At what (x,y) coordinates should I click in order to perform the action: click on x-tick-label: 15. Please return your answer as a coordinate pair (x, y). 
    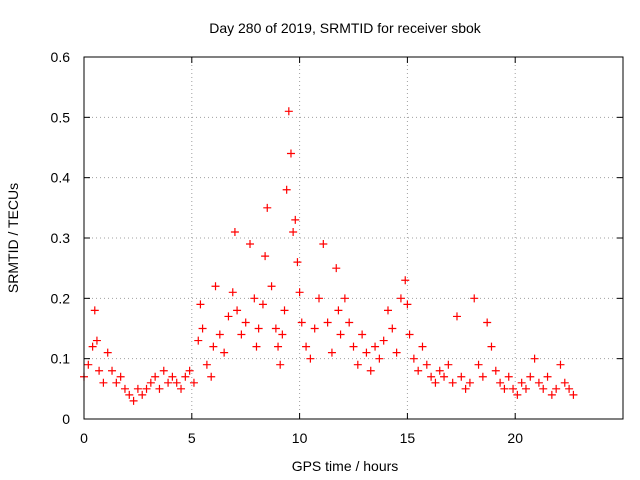
    Looking at the image, I should click on (408, 438).